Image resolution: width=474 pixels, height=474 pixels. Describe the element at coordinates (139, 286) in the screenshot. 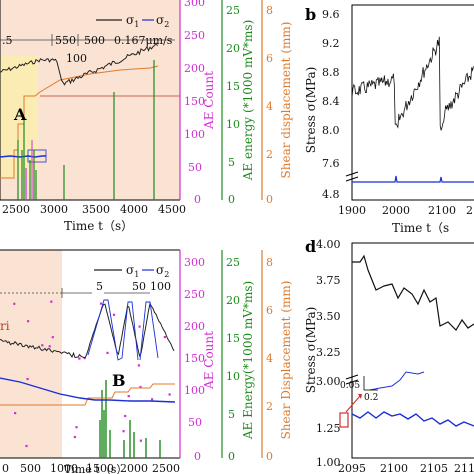

I see `rate-label: 50` at that location.